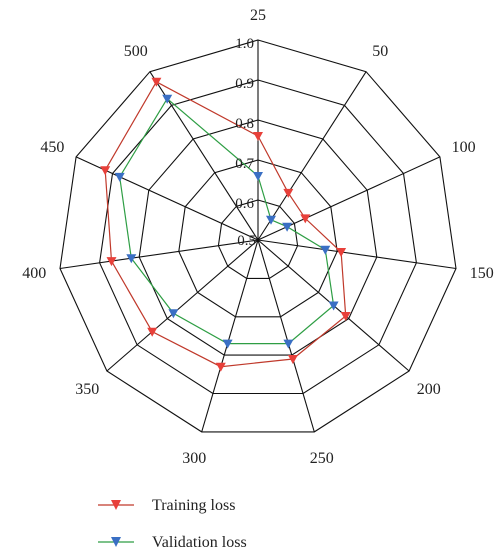 This screenshot has width=502, height=554. What do you see at coordinates (244, 204) in the screenshot?
I see `ring-label-0.6: 0.6` at bounding box center [244, 204].